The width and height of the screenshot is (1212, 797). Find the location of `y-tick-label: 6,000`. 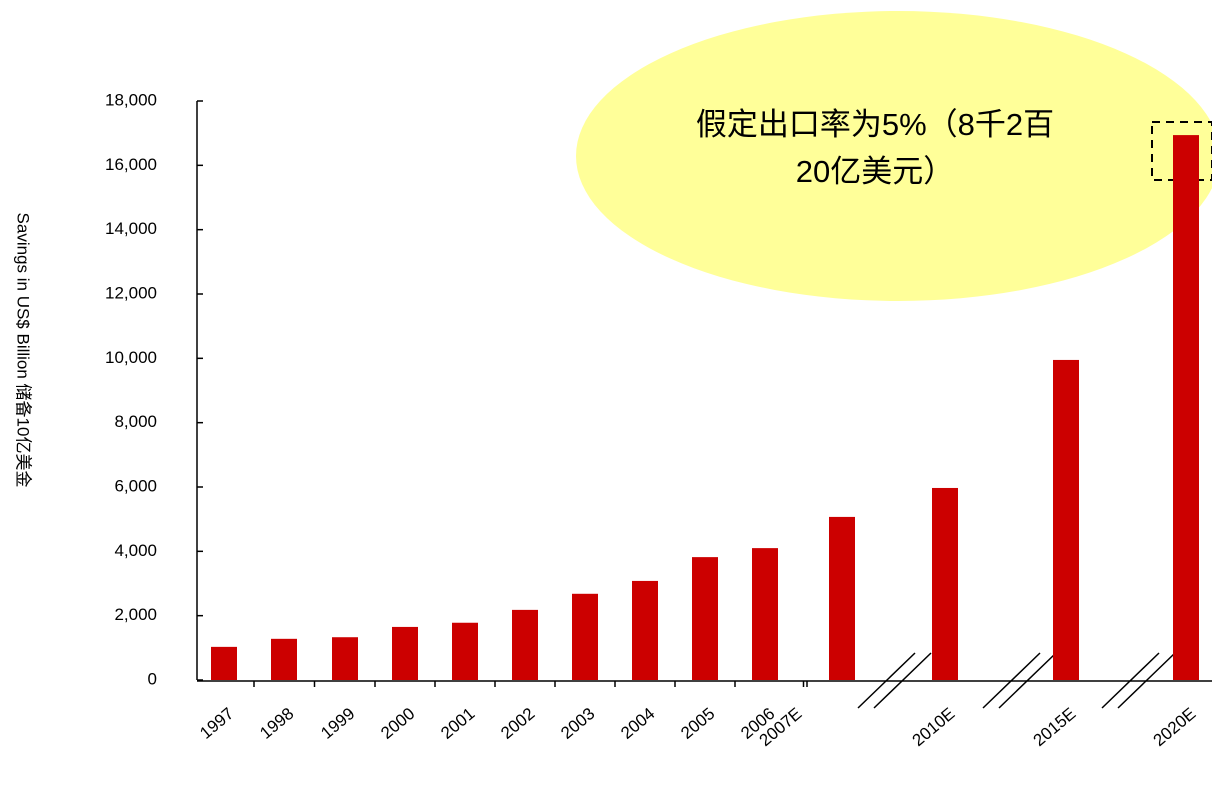

y-tick-label: 6,000 is located at coordinates (135, 485).